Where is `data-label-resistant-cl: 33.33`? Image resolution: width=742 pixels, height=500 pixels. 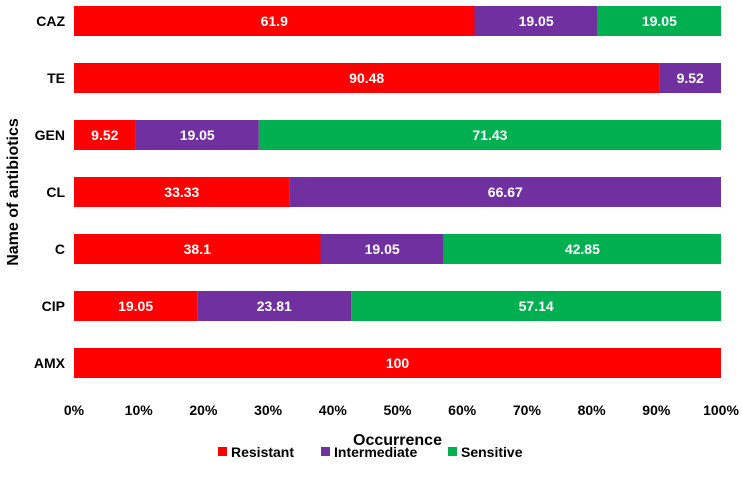
data-label-resistant-cl: 33.33 is located at coordinates (181, 192).